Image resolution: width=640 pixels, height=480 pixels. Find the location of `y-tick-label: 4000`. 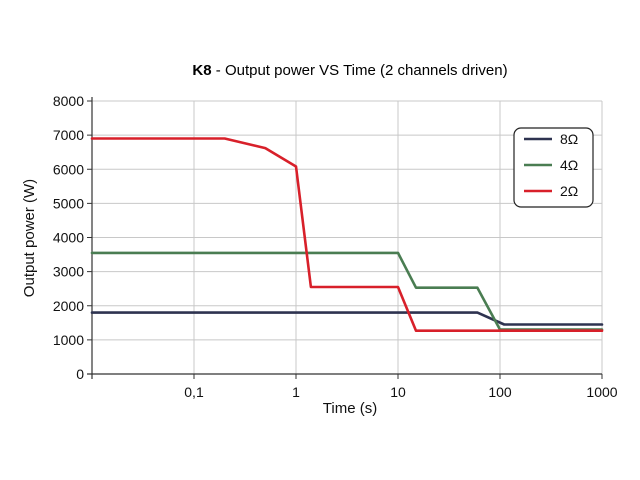

y-tick-label: 4000 is located at coordinates (68, 238).